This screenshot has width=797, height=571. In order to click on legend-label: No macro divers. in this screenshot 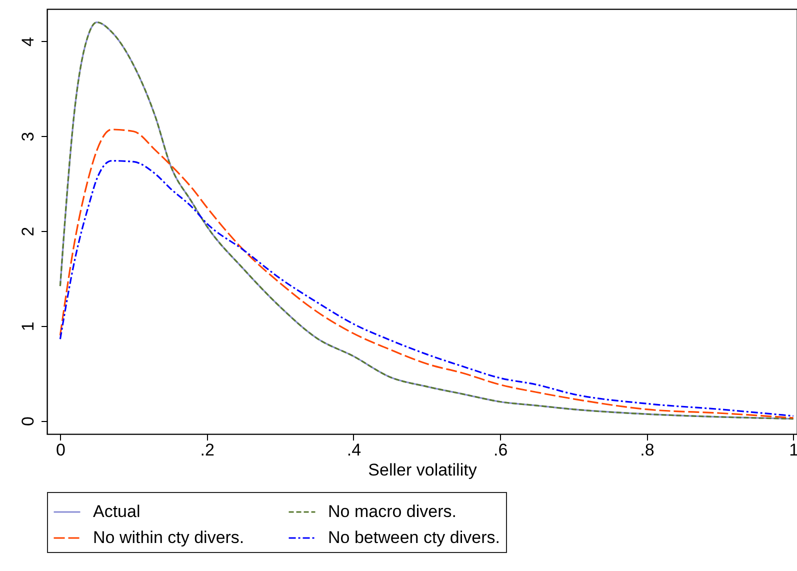, I will do `click(392, 511)`.